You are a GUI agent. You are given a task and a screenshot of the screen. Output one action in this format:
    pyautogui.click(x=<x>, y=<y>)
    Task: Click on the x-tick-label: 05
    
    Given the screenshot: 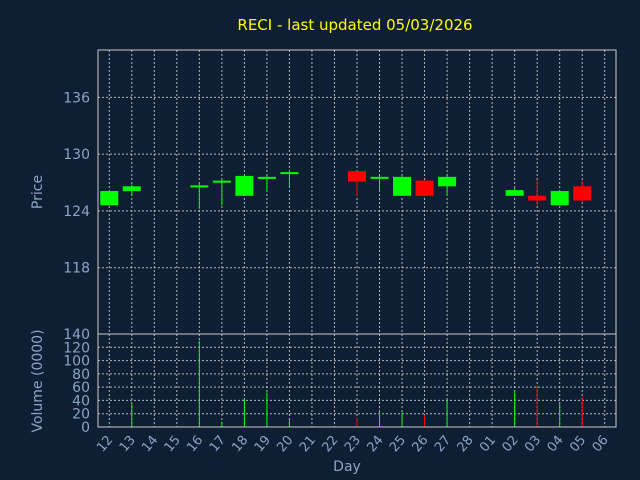 What is the action you would take?
    pyautogui.click(x=578, y=444)
    